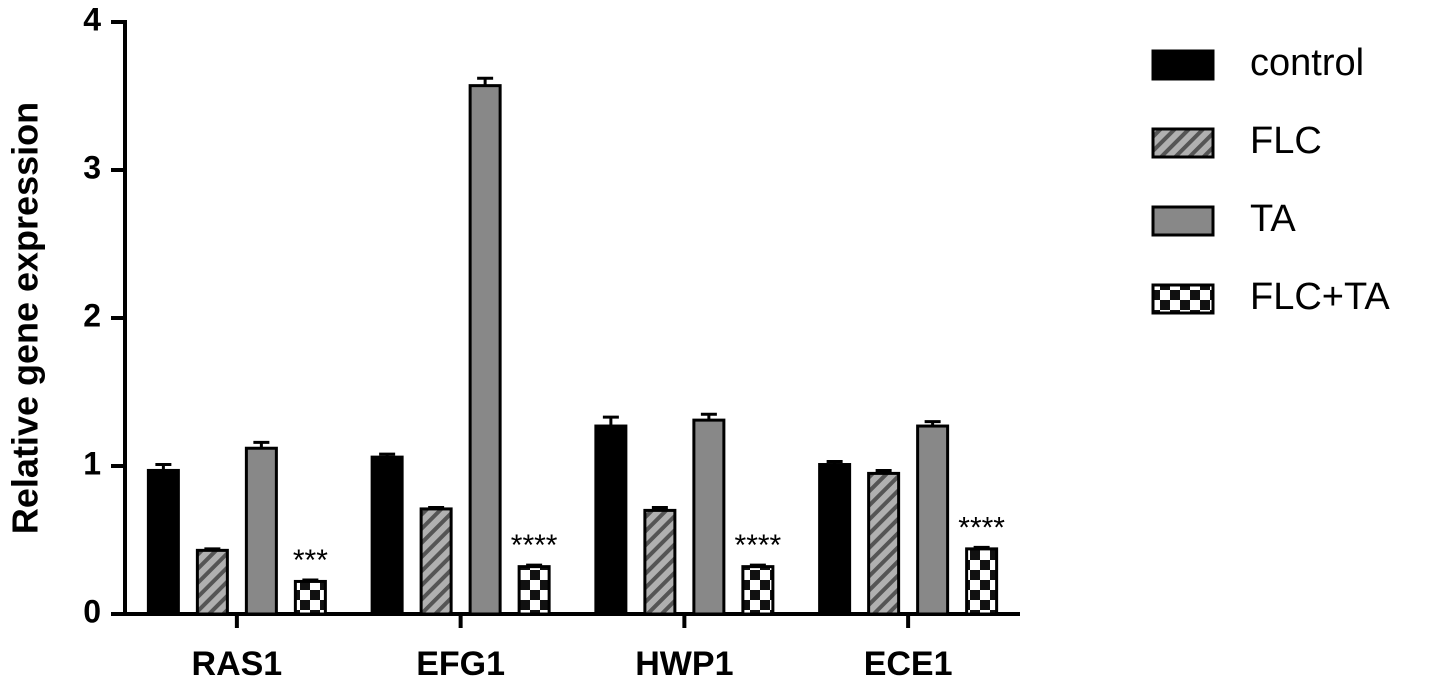 The width and height of the screenshot is (1433, 692). What do you see at coordinates (460, 664) in the screenshot?
I see `x-tick-label: EFG1` at bounding box center [460, 664].